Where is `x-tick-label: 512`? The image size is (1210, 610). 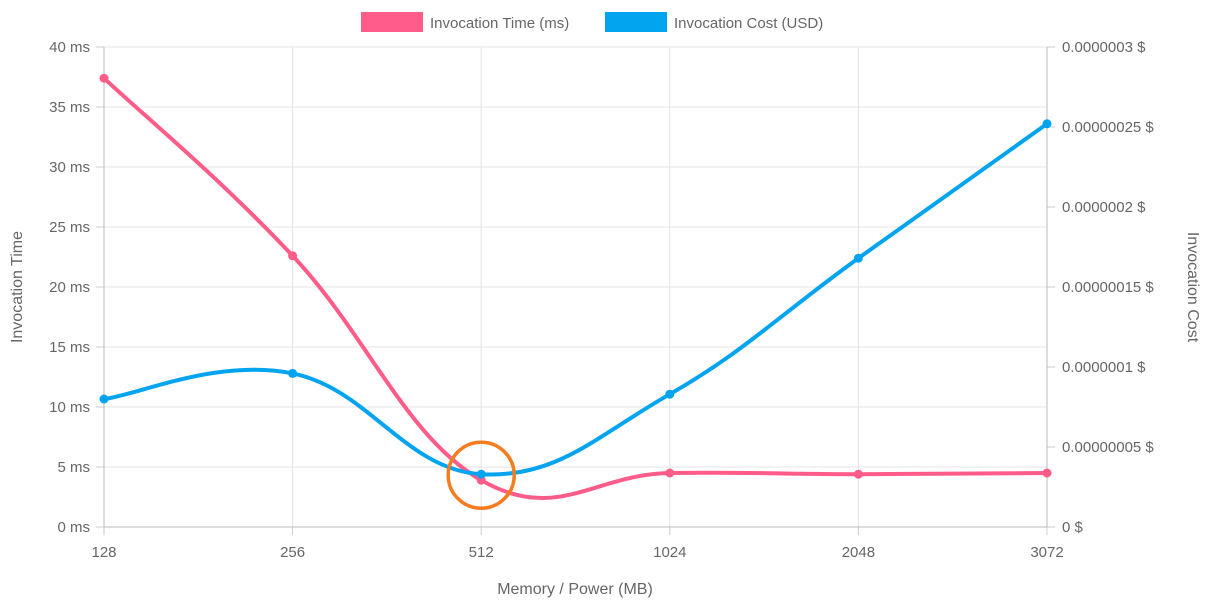
x-tick-label: 512 is located at coordinates (481, 552).